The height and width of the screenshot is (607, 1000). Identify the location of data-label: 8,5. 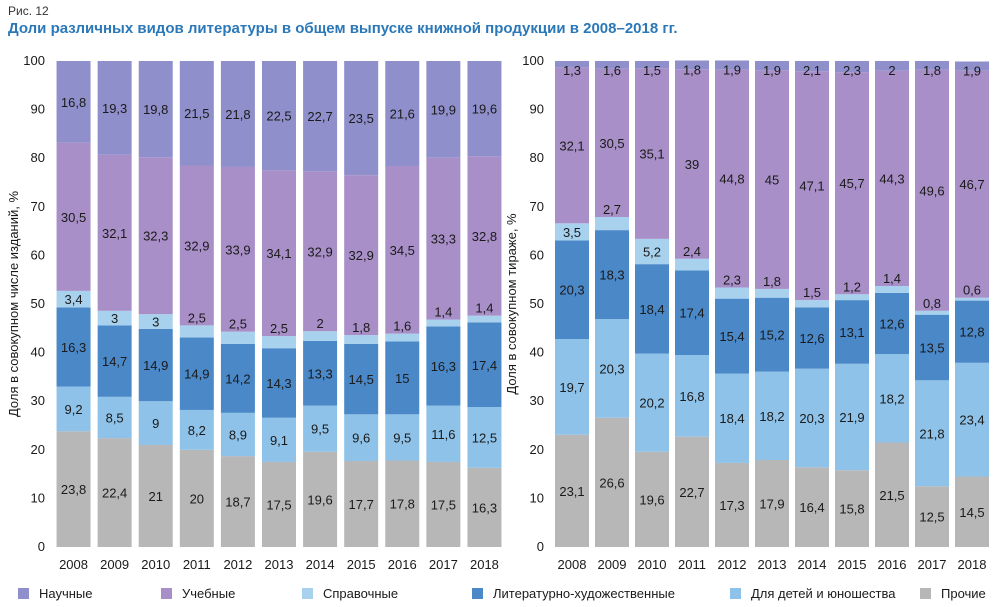
(115, 417).